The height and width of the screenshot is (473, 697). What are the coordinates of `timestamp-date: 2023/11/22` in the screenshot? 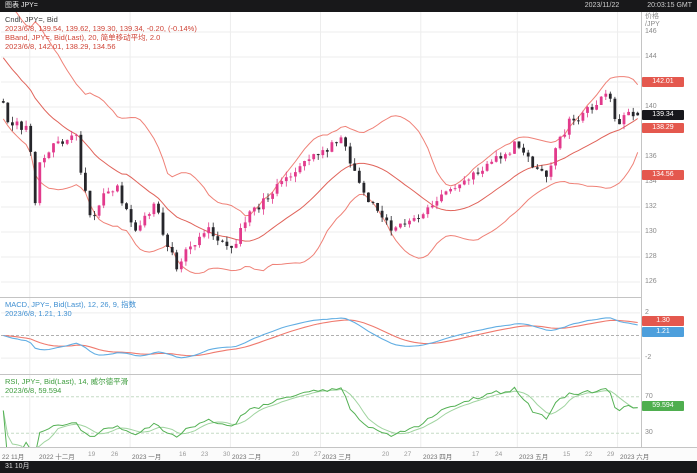 It's located at (602, 5).